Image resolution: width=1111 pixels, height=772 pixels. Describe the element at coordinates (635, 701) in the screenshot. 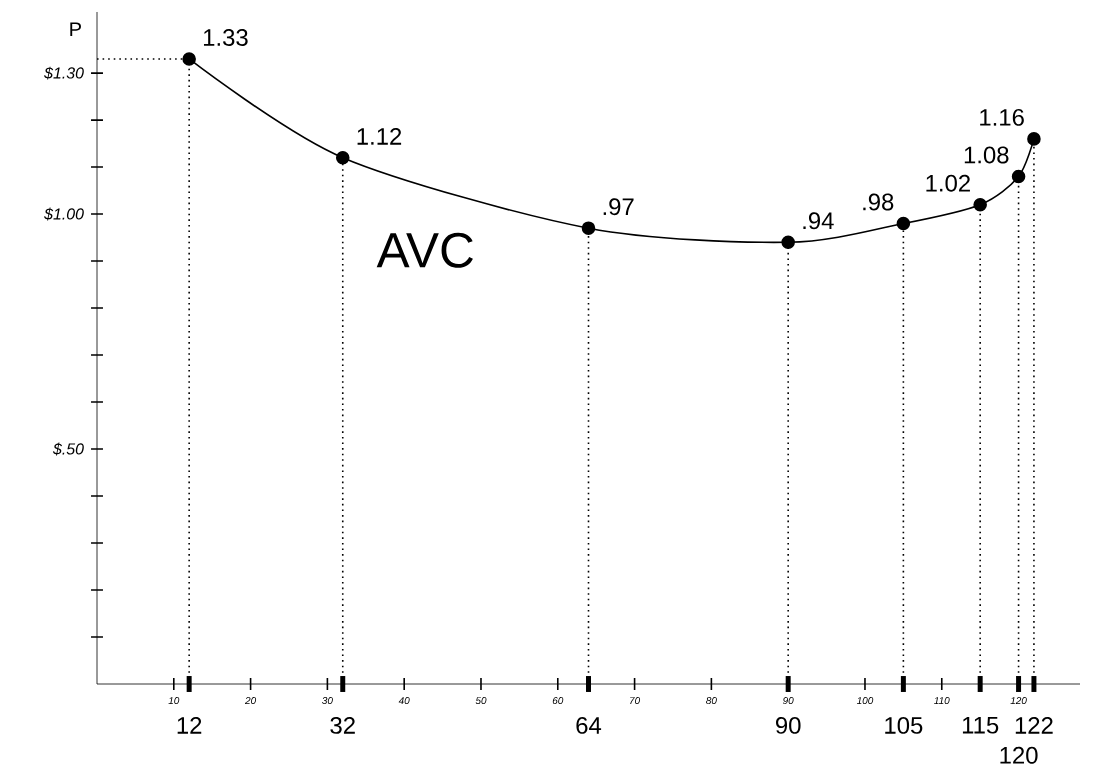

I see `x-tick-label: 70` at that location.